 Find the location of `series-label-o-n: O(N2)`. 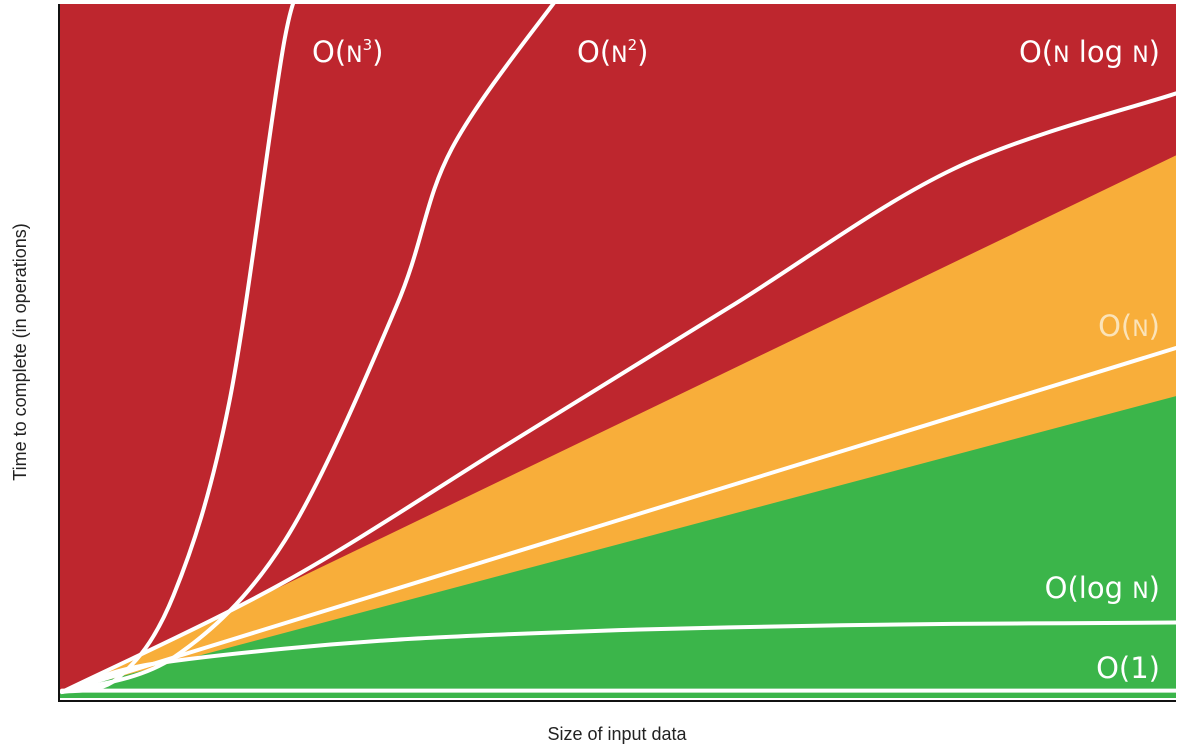

series-label-o-n: O(N2) is located at coordinates (612, 52).